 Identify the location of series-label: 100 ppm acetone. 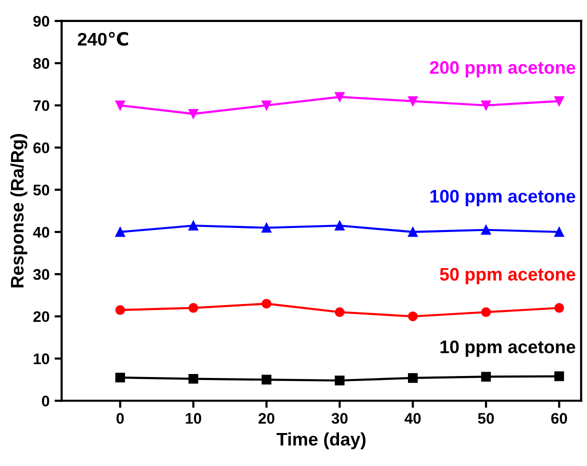
(503, 198).